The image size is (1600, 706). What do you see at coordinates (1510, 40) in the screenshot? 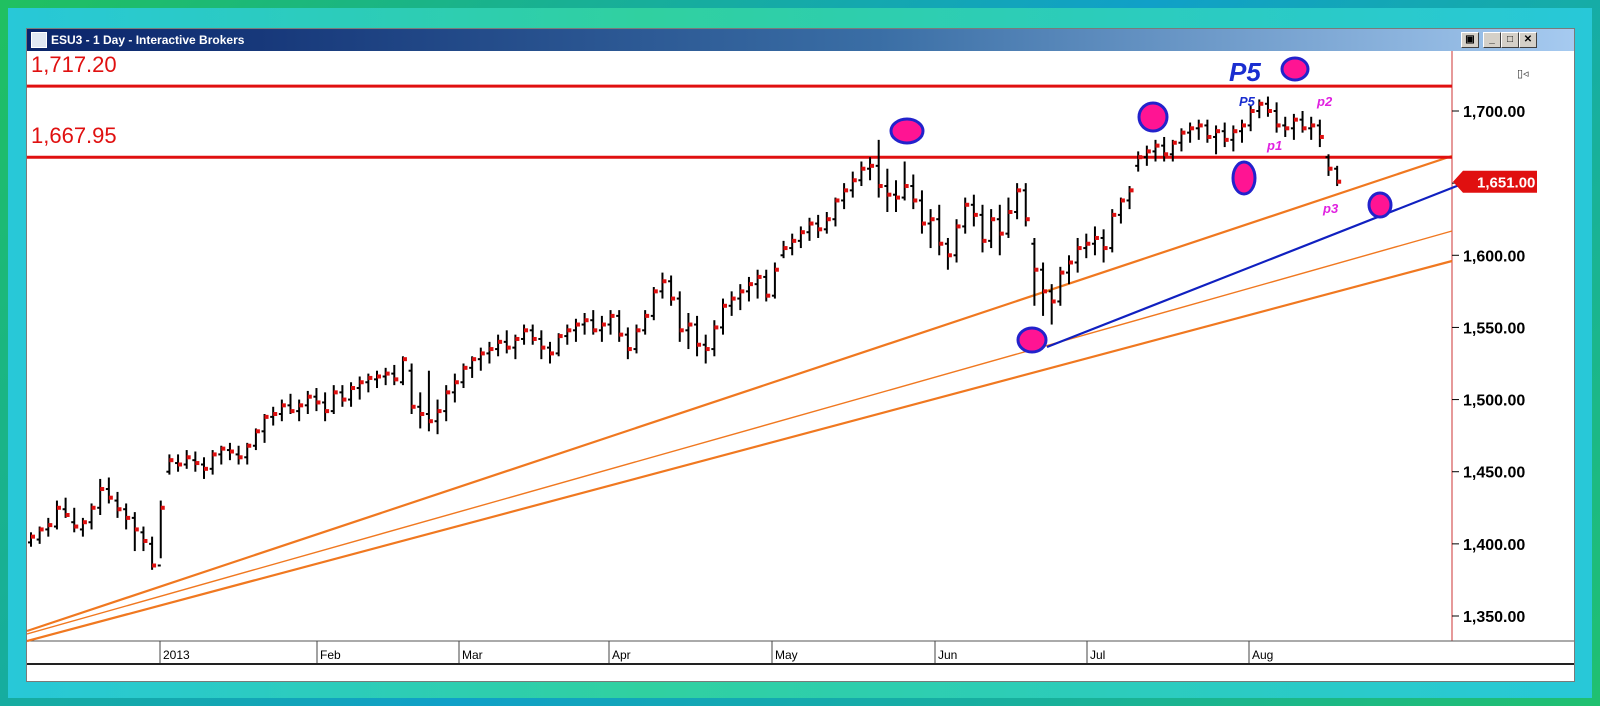
I see `maximize-button: □` at bounding box center [1510, 40].